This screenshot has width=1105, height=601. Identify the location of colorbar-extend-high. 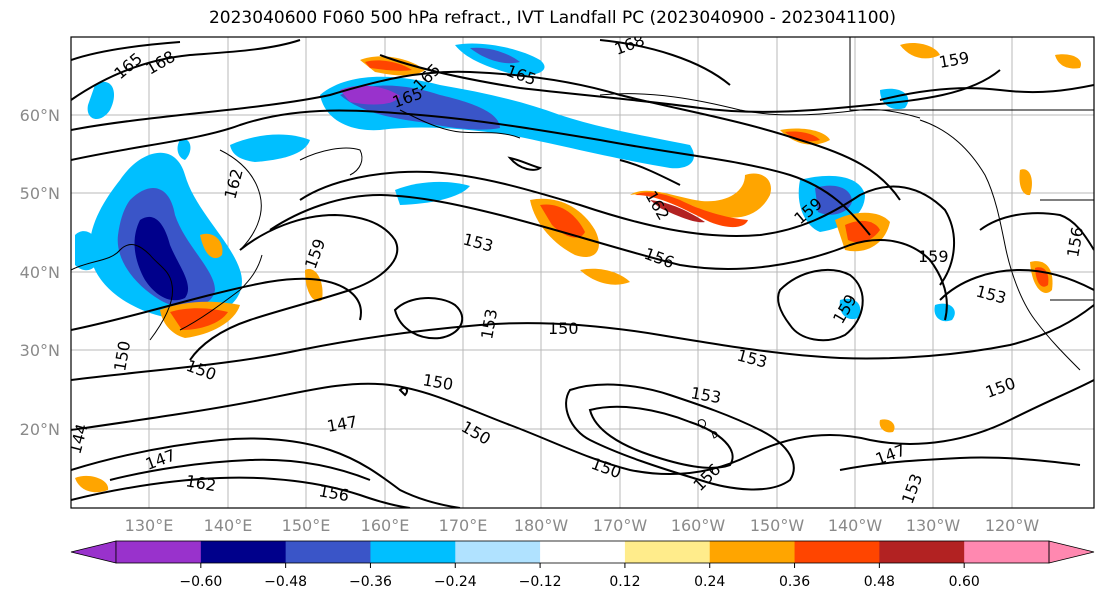
(1071, 552).